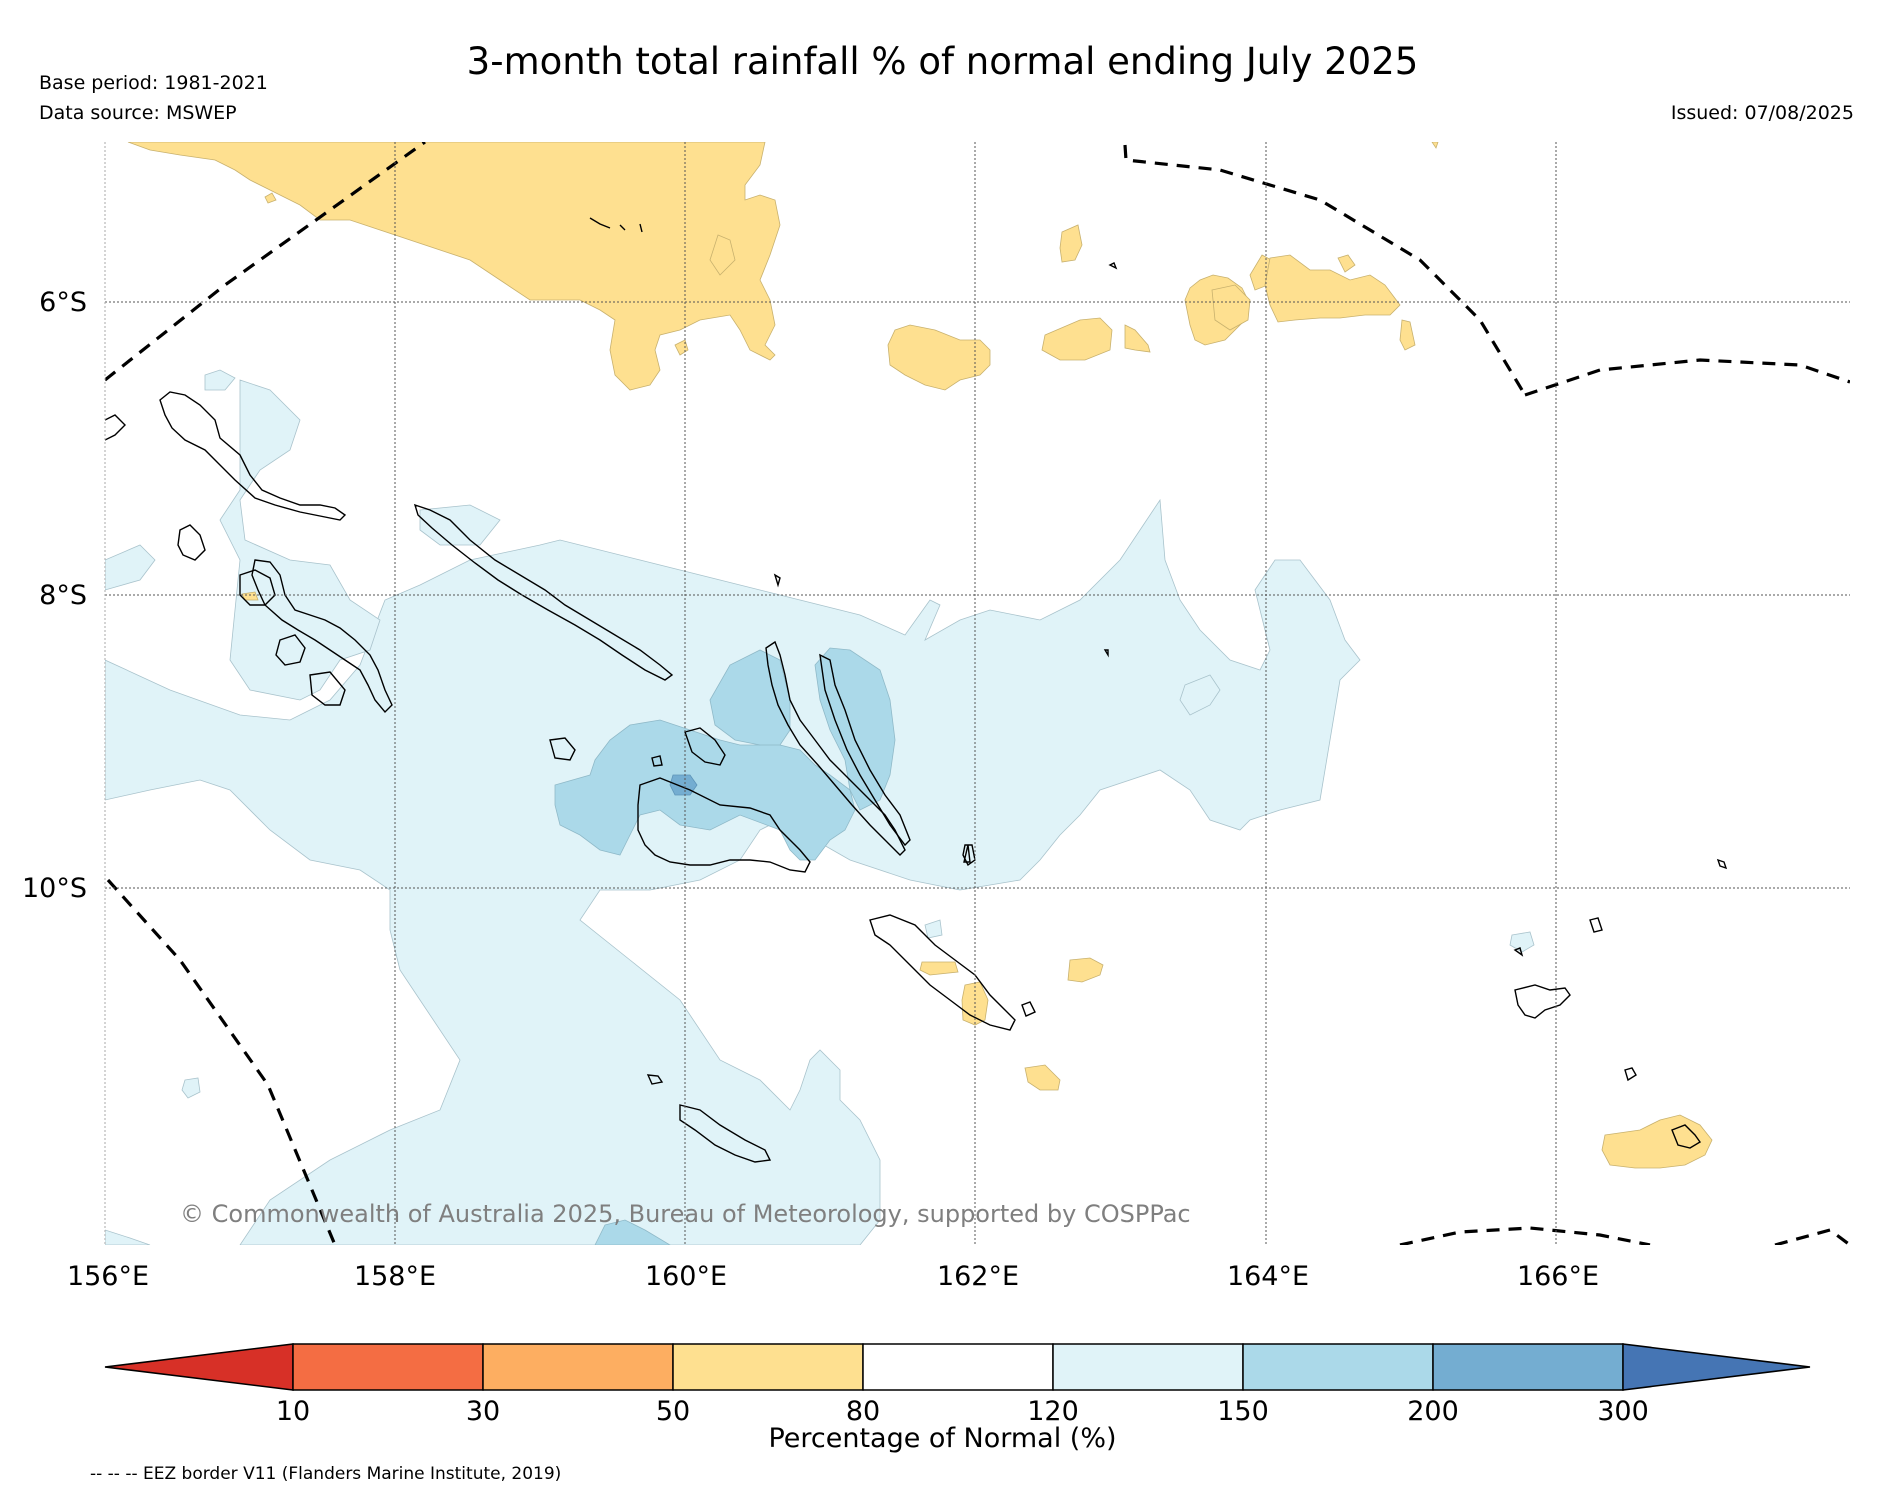 The height and width of the screenshot is (1494, 1885). Describe the element at coordinates (199, 1367) in the screenshot. I see `colorbar-extend-low` at that location.